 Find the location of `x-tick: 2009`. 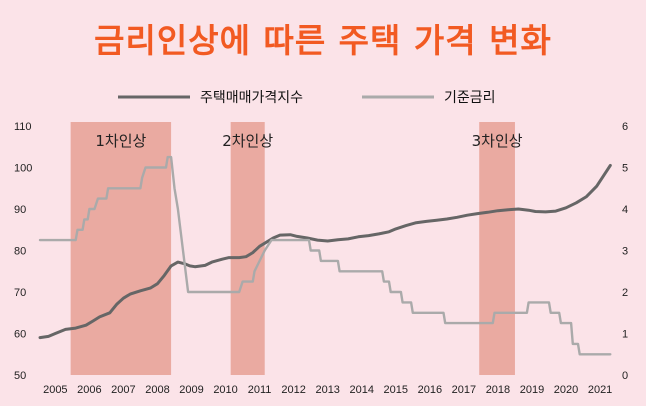

x-tick: 2009 is located at coordinates (191, 390).